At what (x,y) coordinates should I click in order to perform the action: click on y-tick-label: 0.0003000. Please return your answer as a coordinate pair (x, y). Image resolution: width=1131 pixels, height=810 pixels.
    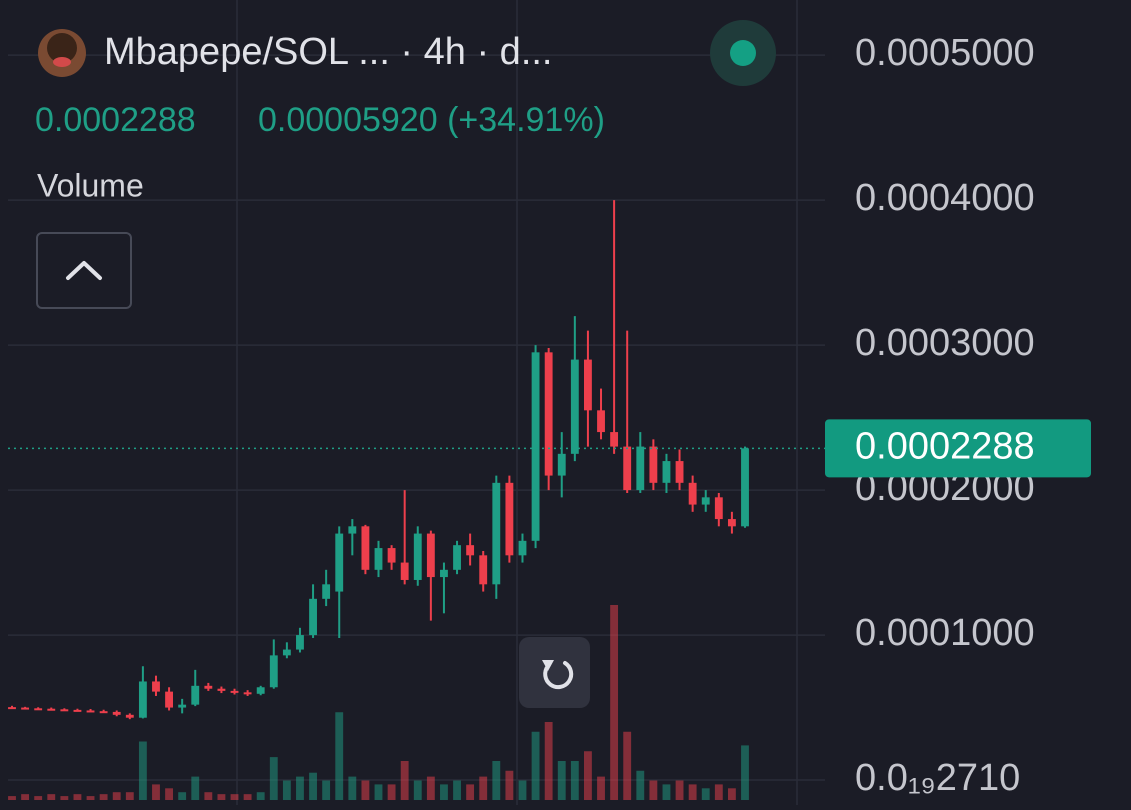
    Looking at the image, I should click on (945, 343).